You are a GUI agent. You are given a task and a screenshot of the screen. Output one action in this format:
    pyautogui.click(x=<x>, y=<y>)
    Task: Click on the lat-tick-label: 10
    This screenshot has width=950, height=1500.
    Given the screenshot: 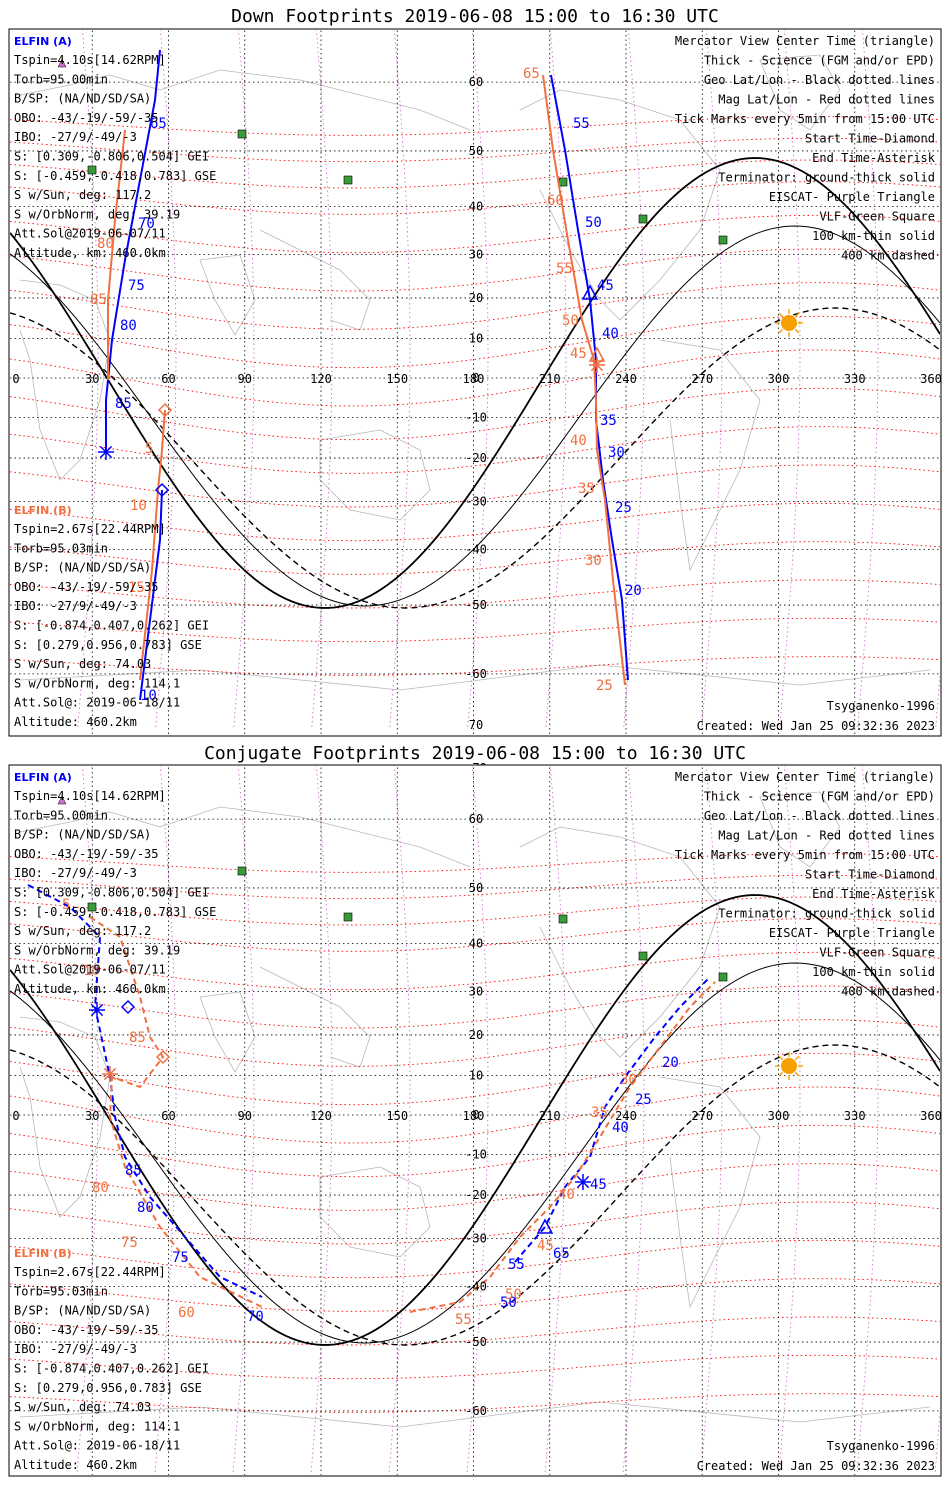 What is the action you would take?
    pyautogui.click(x=476, y=1076)
    